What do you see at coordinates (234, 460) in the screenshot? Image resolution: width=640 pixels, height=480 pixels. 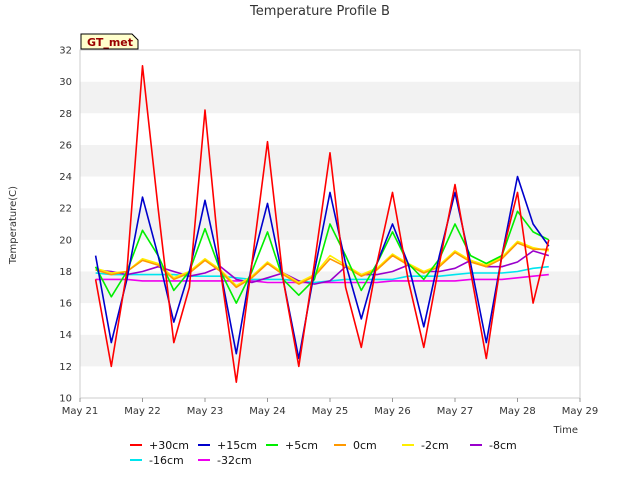 I see `legend-label: -32cm` at bounding box center [234, 460].